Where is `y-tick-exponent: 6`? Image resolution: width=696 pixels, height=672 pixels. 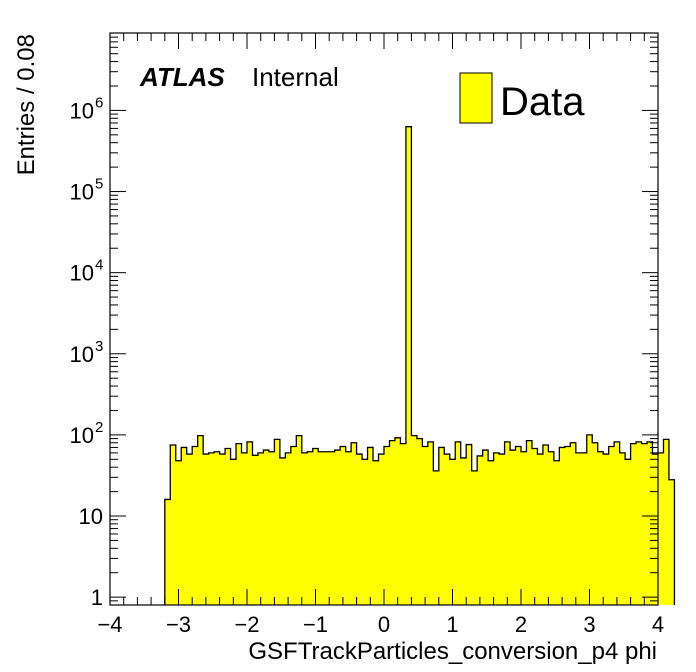 y-tick-exponent: 6 is located at coordinates (99, 102).